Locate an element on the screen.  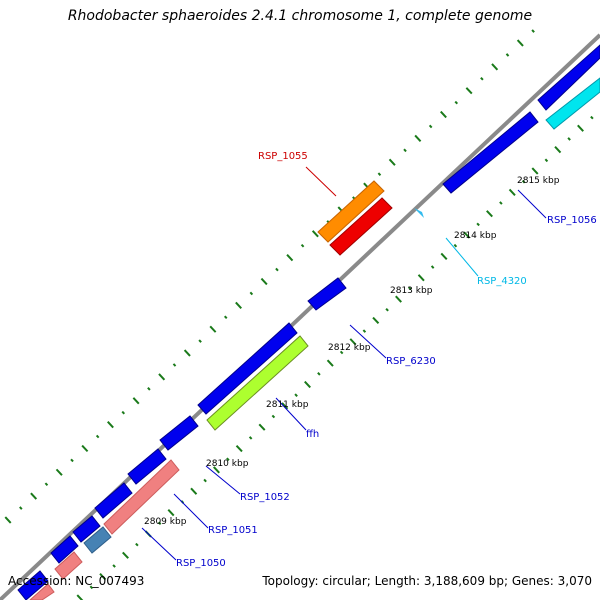
gene-label-rsp1052: RSP_1052 is located at coordinates (265, 497).